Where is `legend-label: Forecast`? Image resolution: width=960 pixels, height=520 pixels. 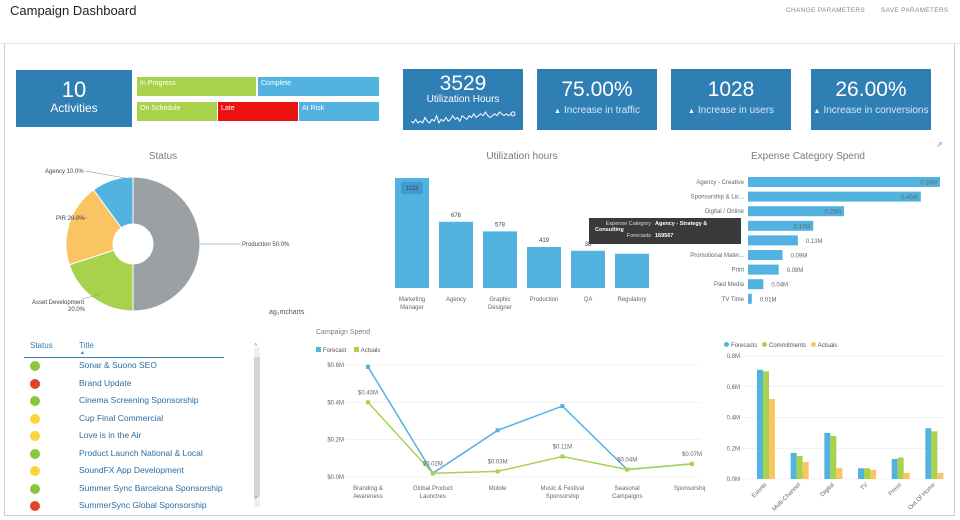
legend-label: Forecast is located at coordinates (335, 351).